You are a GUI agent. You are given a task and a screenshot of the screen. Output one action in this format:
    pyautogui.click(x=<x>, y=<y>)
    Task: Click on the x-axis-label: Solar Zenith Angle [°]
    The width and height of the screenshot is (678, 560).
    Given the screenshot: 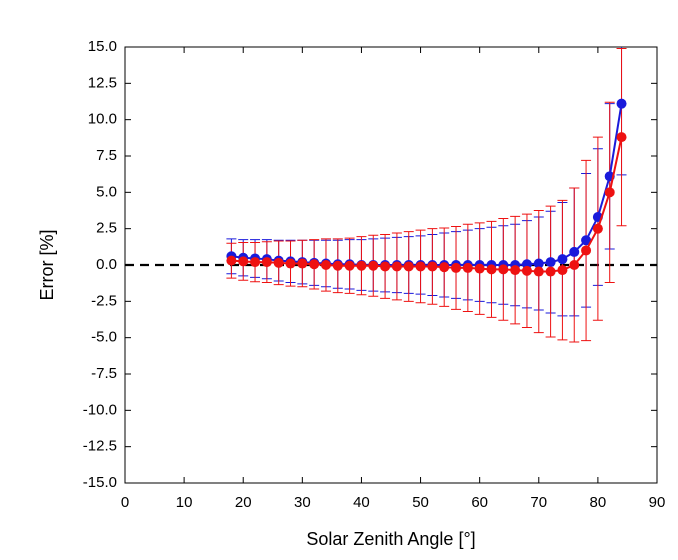 What is the action you would take?
    pyautogui.click(x=390, y=539)
    